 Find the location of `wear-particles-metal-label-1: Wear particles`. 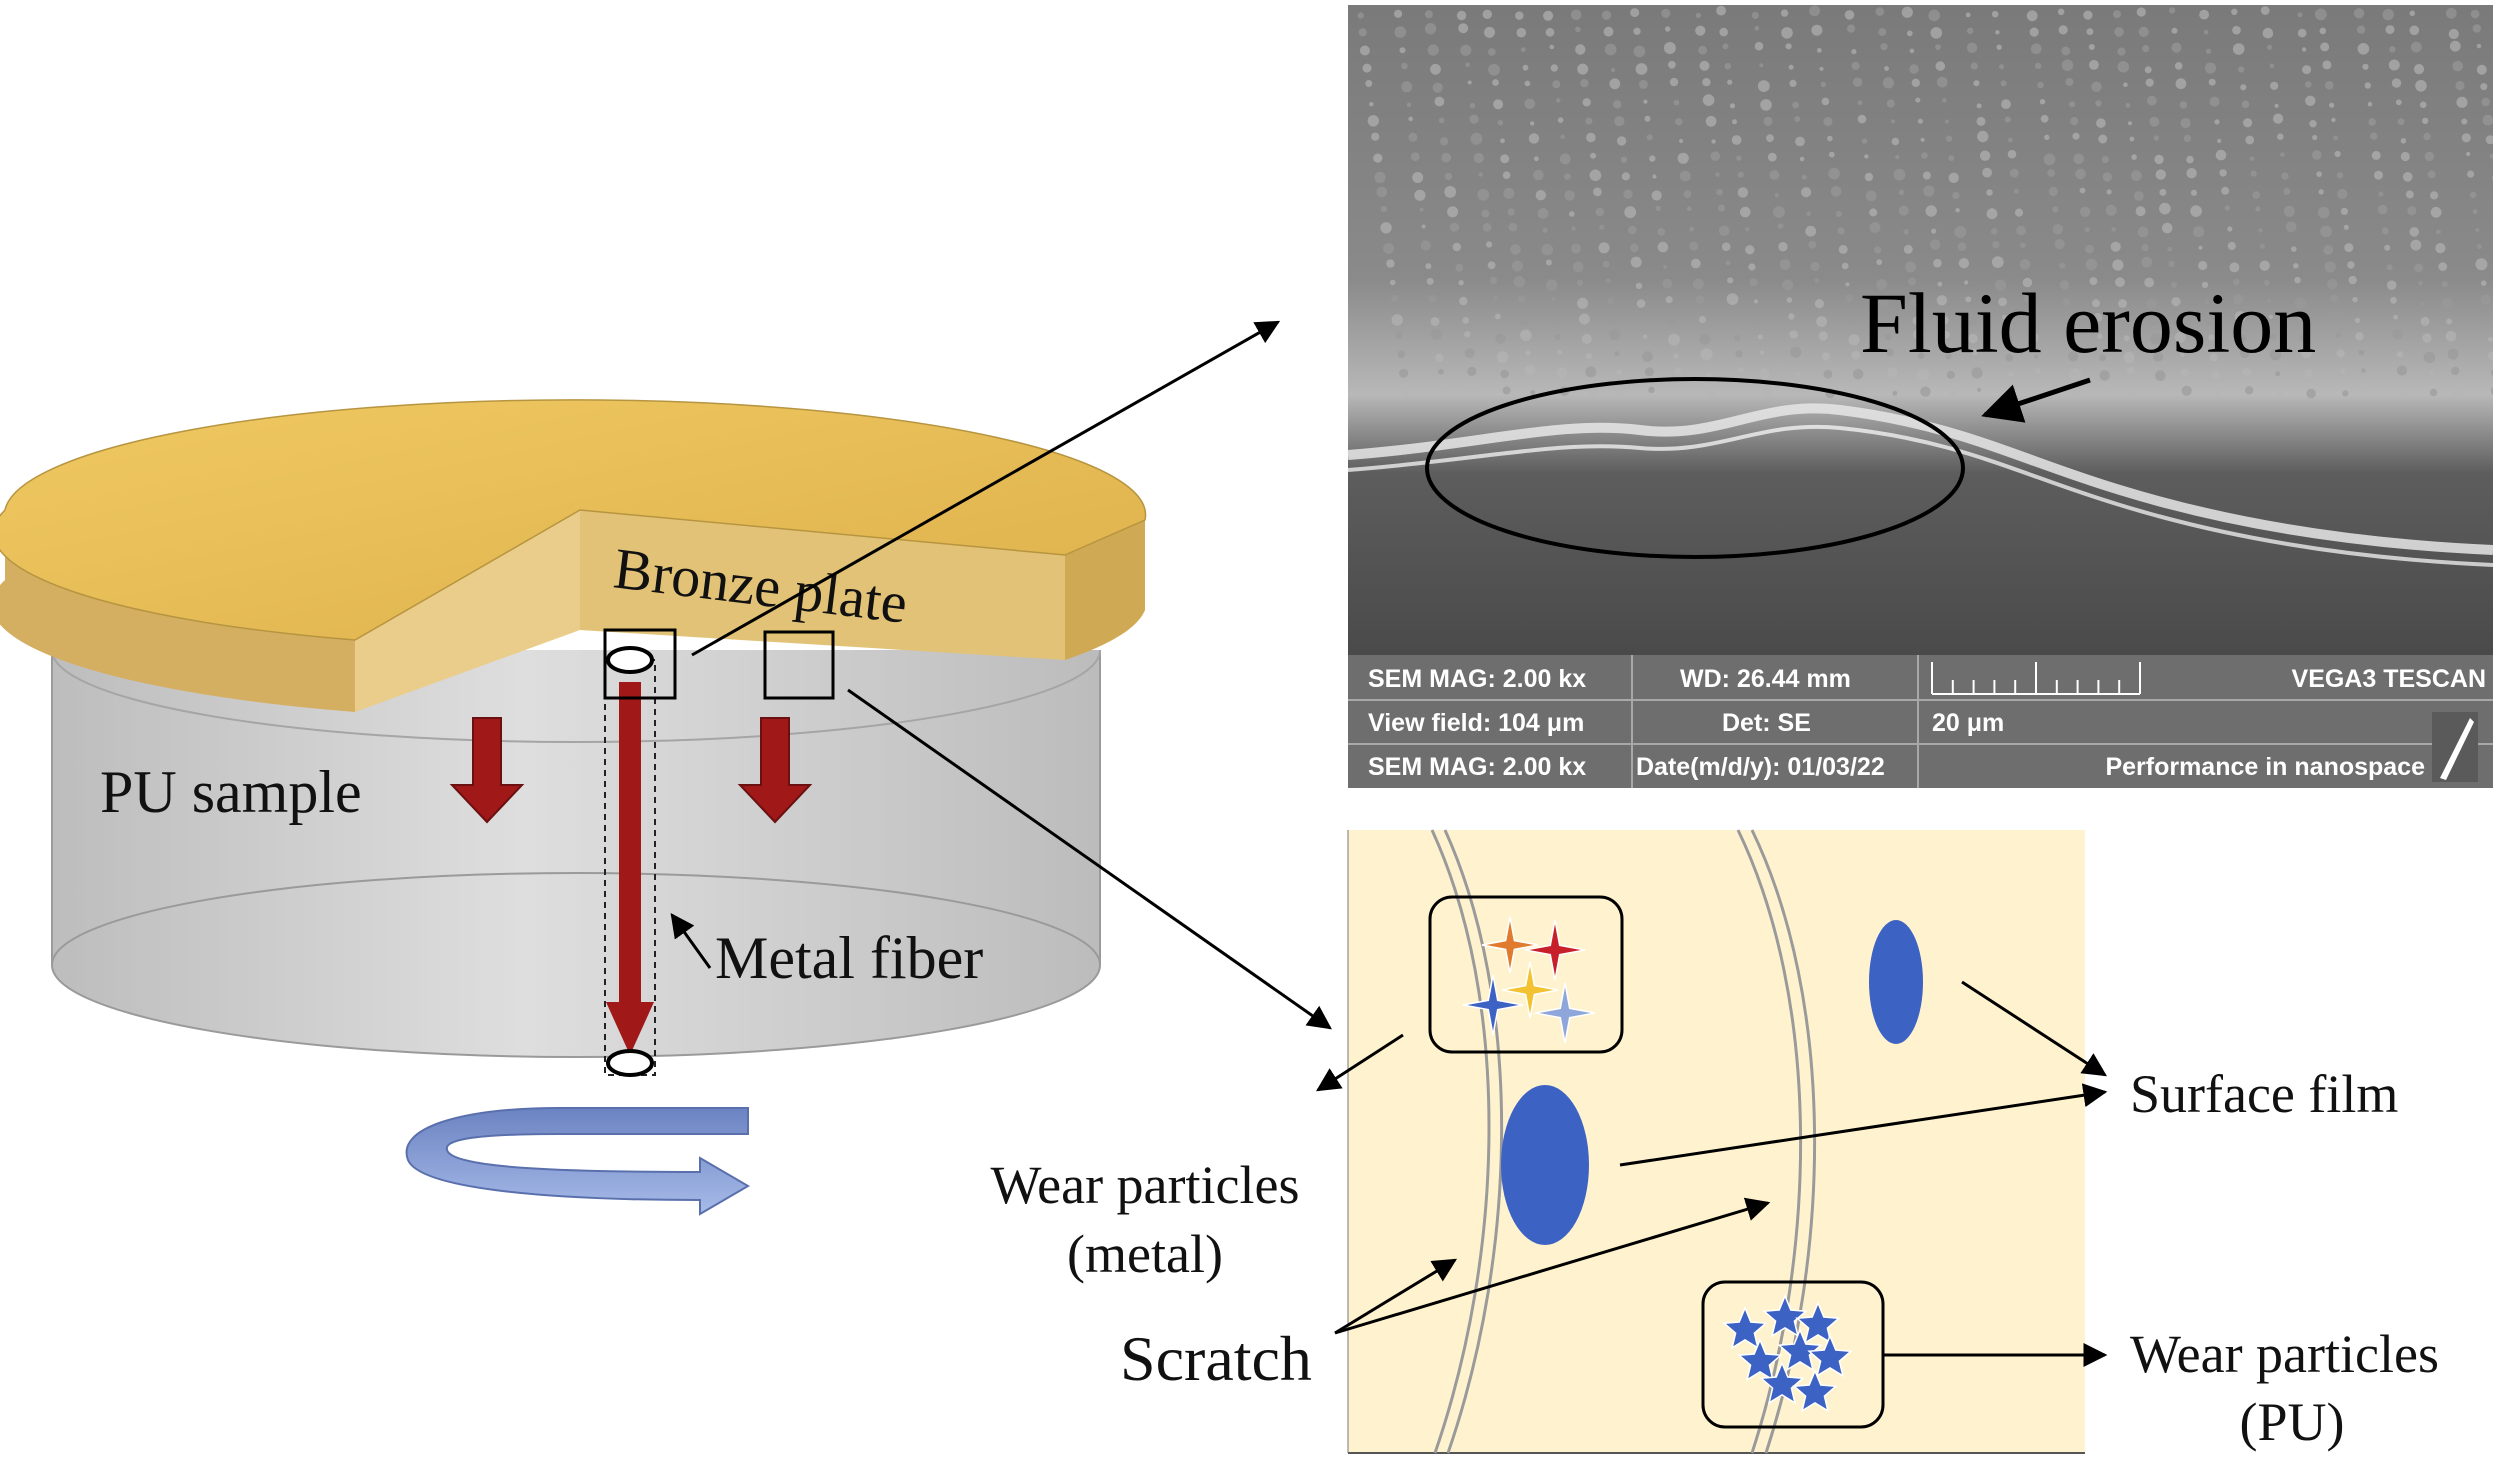

wear-particles-metal-label-1: Wear particles is located at coordinates (1145, 1185).